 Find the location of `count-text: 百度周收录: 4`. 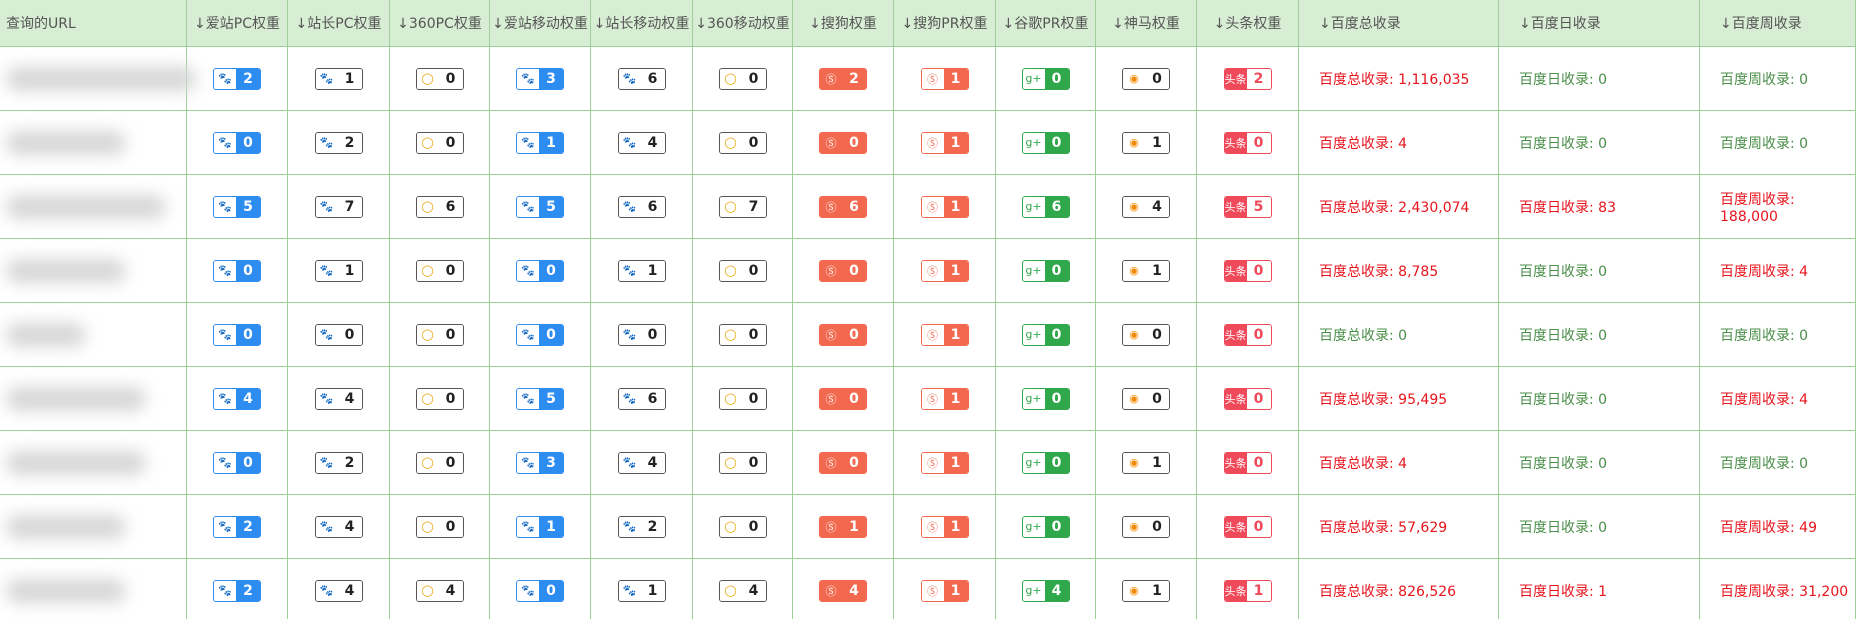

count-text: 百度周收录: 4 is located at coordinates (1764, 271).